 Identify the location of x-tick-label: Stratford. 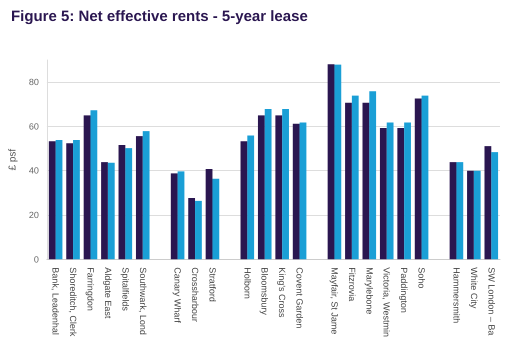
(212, 284).